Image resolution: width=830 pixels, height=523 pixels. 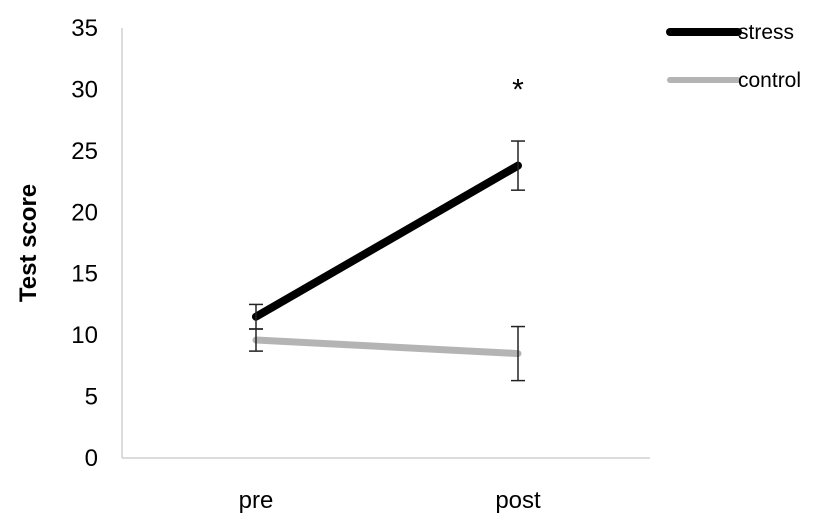 What do you see at coordinates (84, 335) in the screenshot?
I see `y-tick-label: 10` at bounding box center [84, 335].